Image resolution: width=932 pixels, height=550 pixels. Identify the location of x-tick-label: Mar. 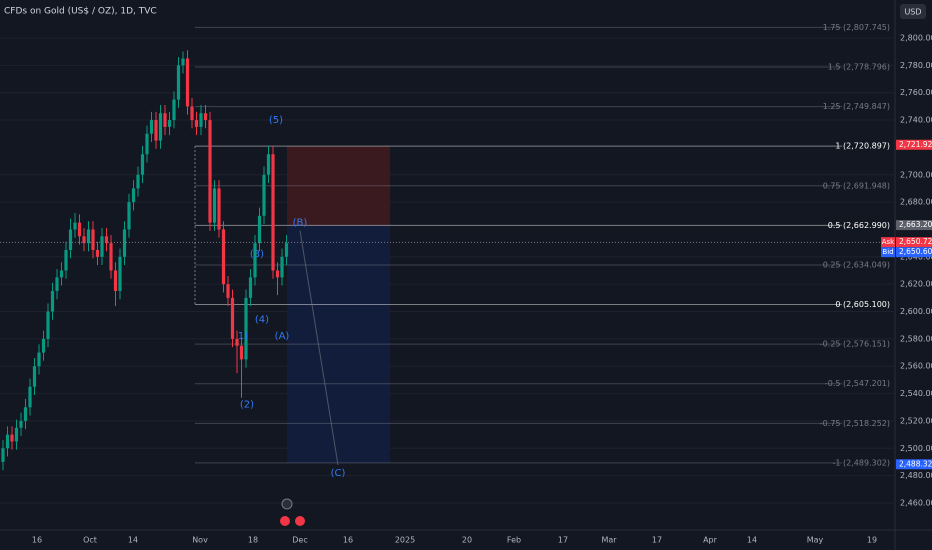
(609, 540).